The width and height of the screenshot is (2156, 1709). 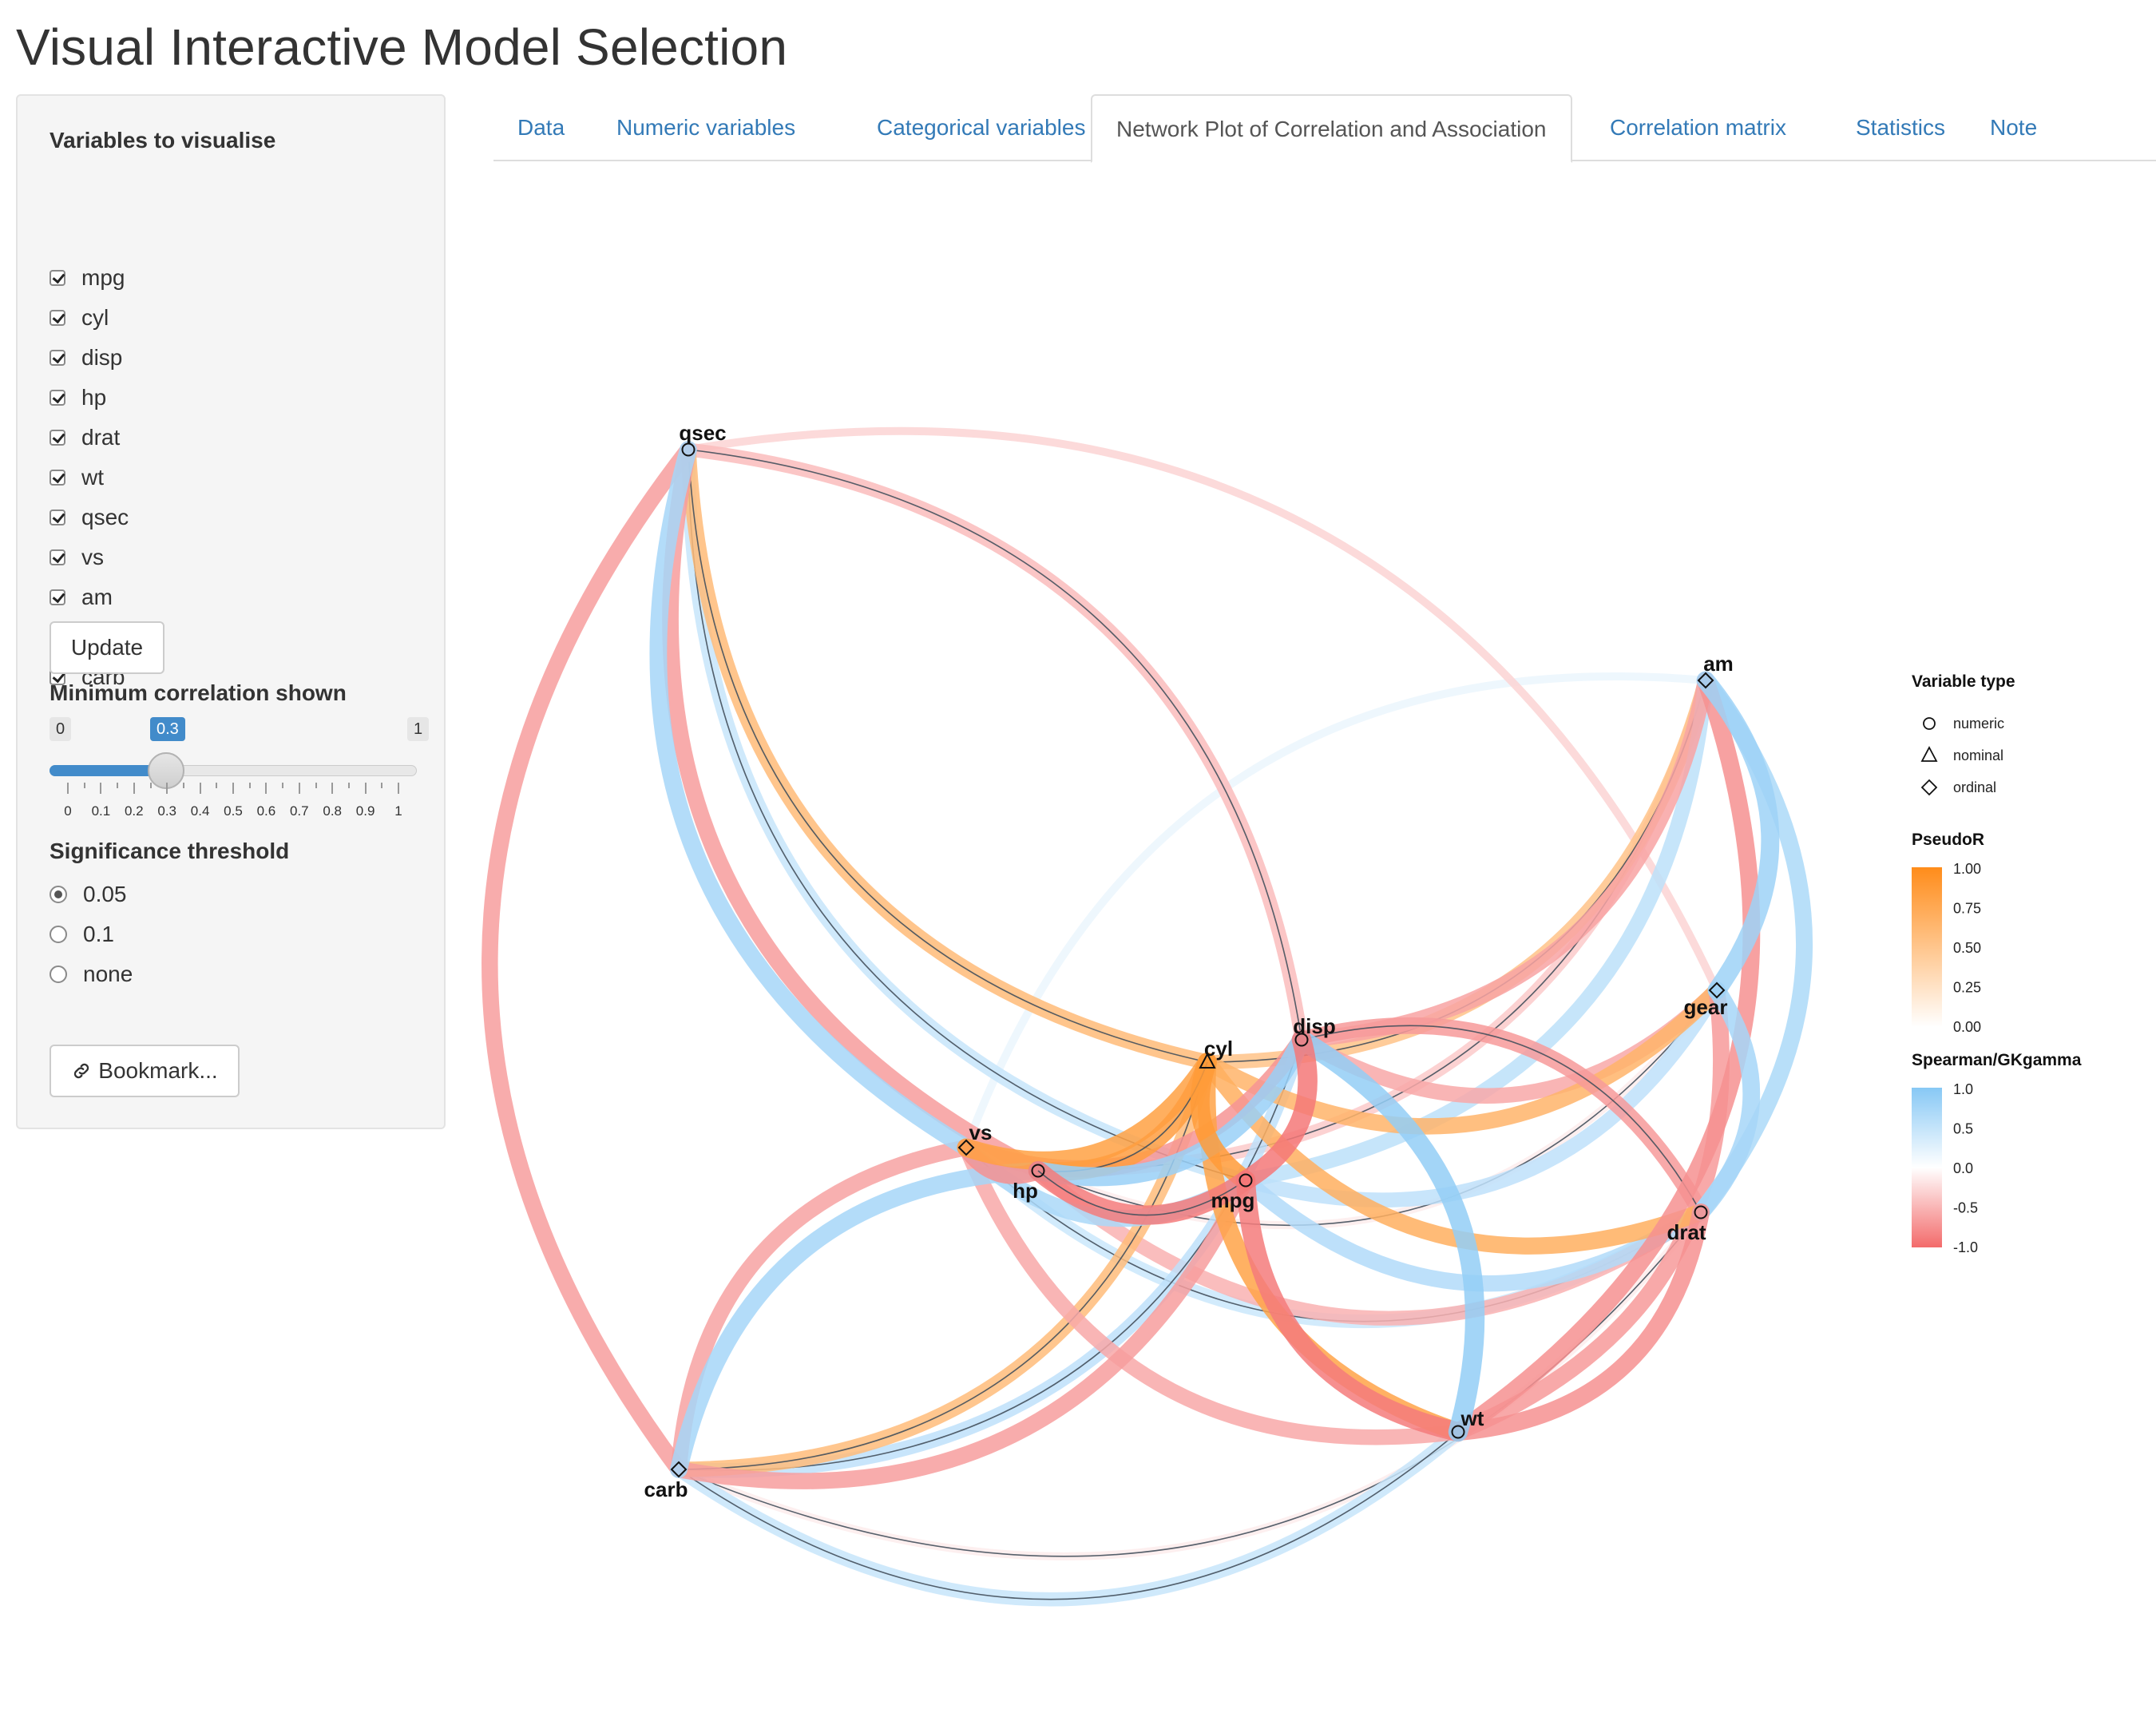 I want to click on checkbox-vs, so click(x=57, y=557).